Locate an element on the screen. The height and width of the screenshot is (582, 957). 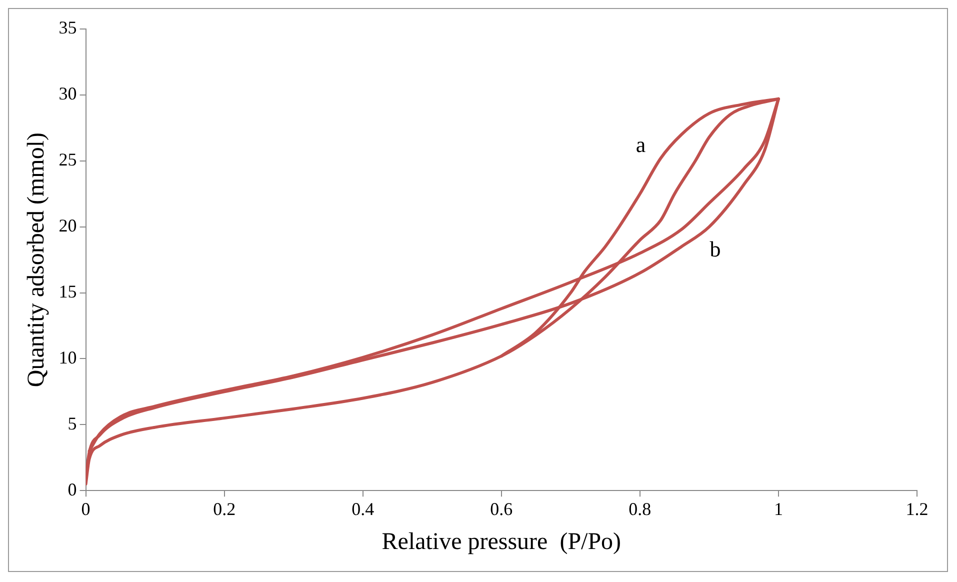
x-tick-label: 0.8 is located at coordinates (640, 509).